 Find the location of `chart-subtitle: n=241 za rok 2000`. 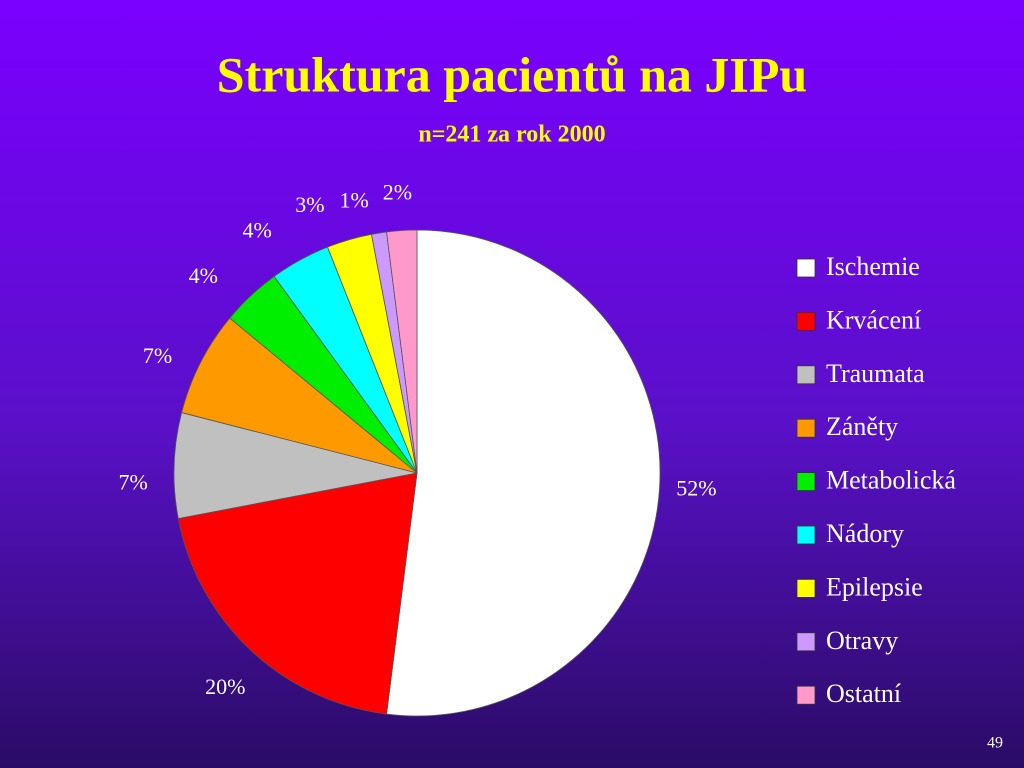

chart-subtitle: n=241 za rok 2000 is located at coordinates (511, 135).